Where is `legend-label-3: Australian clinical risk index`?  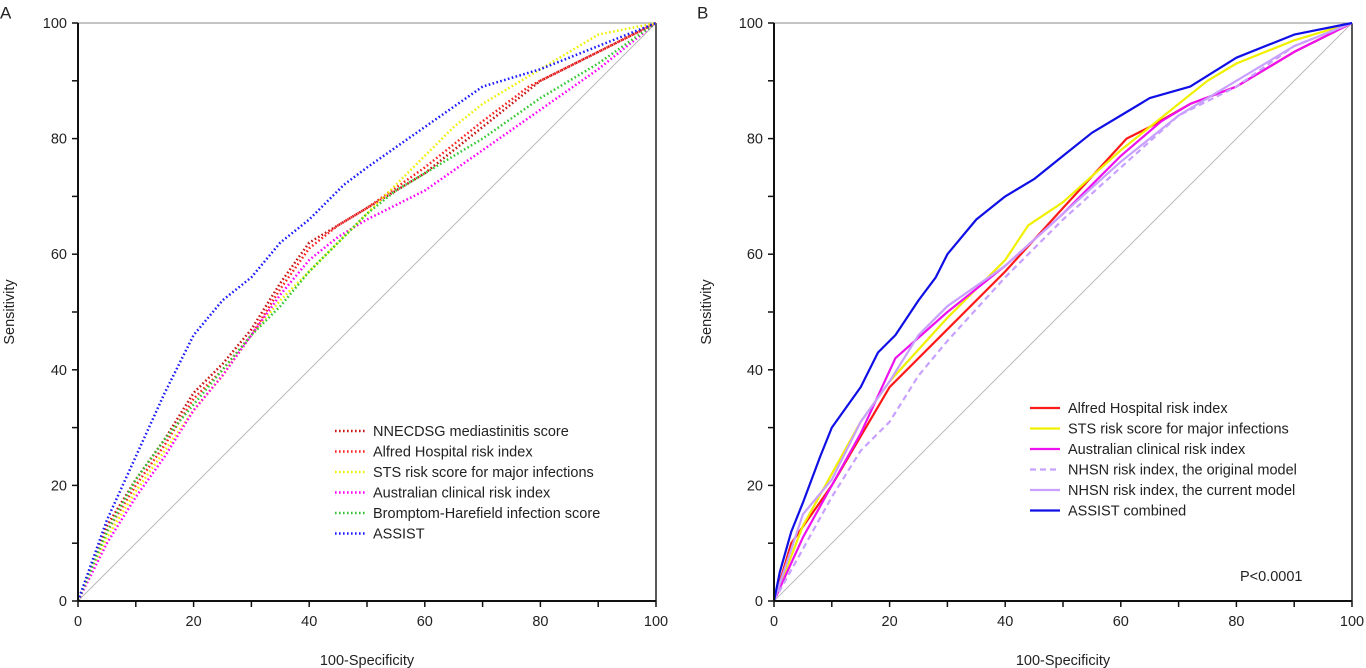
legend-label-3: Australian clinical risk index is located at coordinates (462, 494).